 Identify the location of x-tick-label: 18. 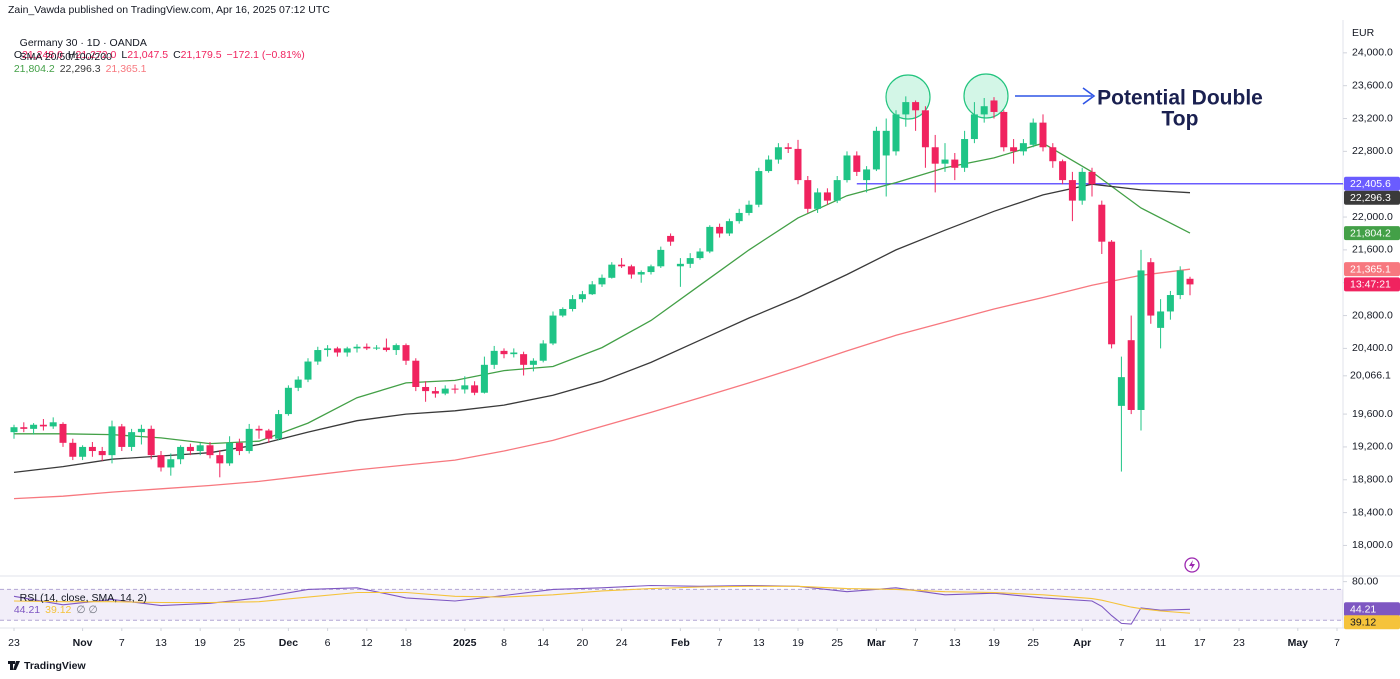
(406, 643).